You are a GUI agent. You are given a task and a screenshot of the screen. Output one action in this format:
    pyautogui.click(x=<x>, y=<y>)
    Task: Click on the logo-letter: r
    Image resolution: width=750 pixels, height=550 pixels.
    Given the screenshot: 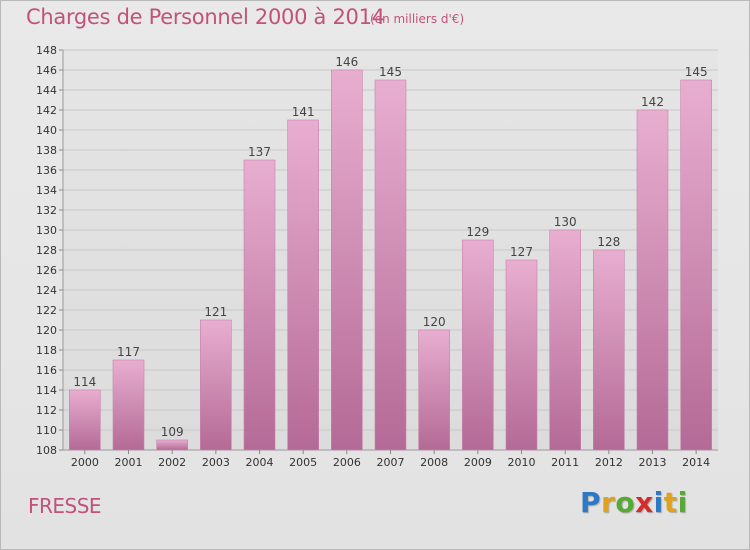 What is the action you would take?
    pyautogui.click(x=608, y=502)
    